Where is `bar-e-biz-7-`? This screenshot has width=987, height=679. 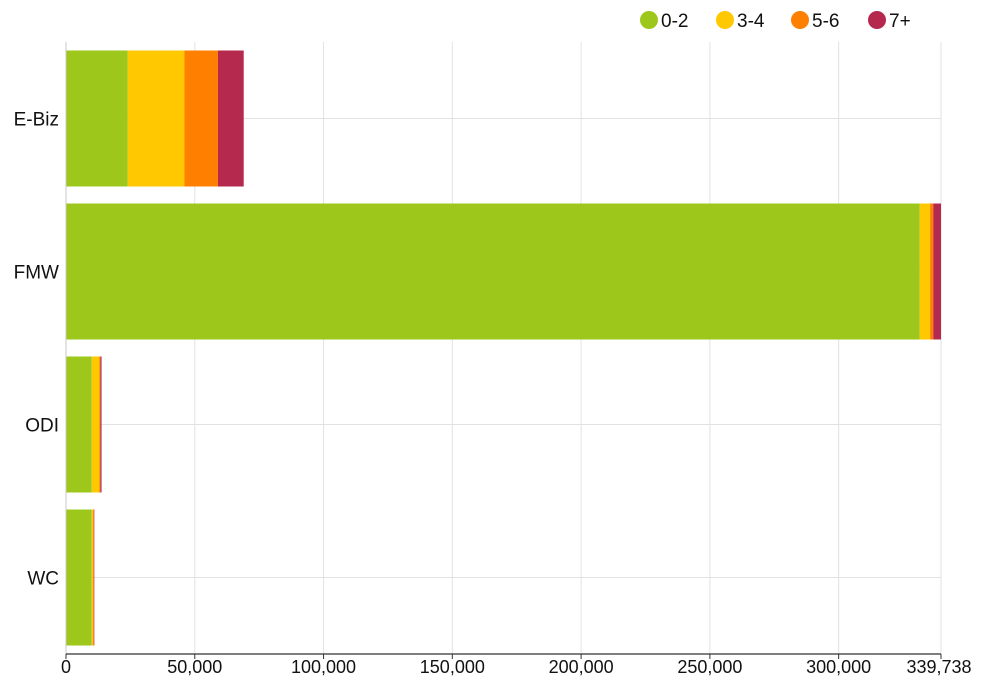
bar-e-biz-7- is located at coordinates (230, 118).